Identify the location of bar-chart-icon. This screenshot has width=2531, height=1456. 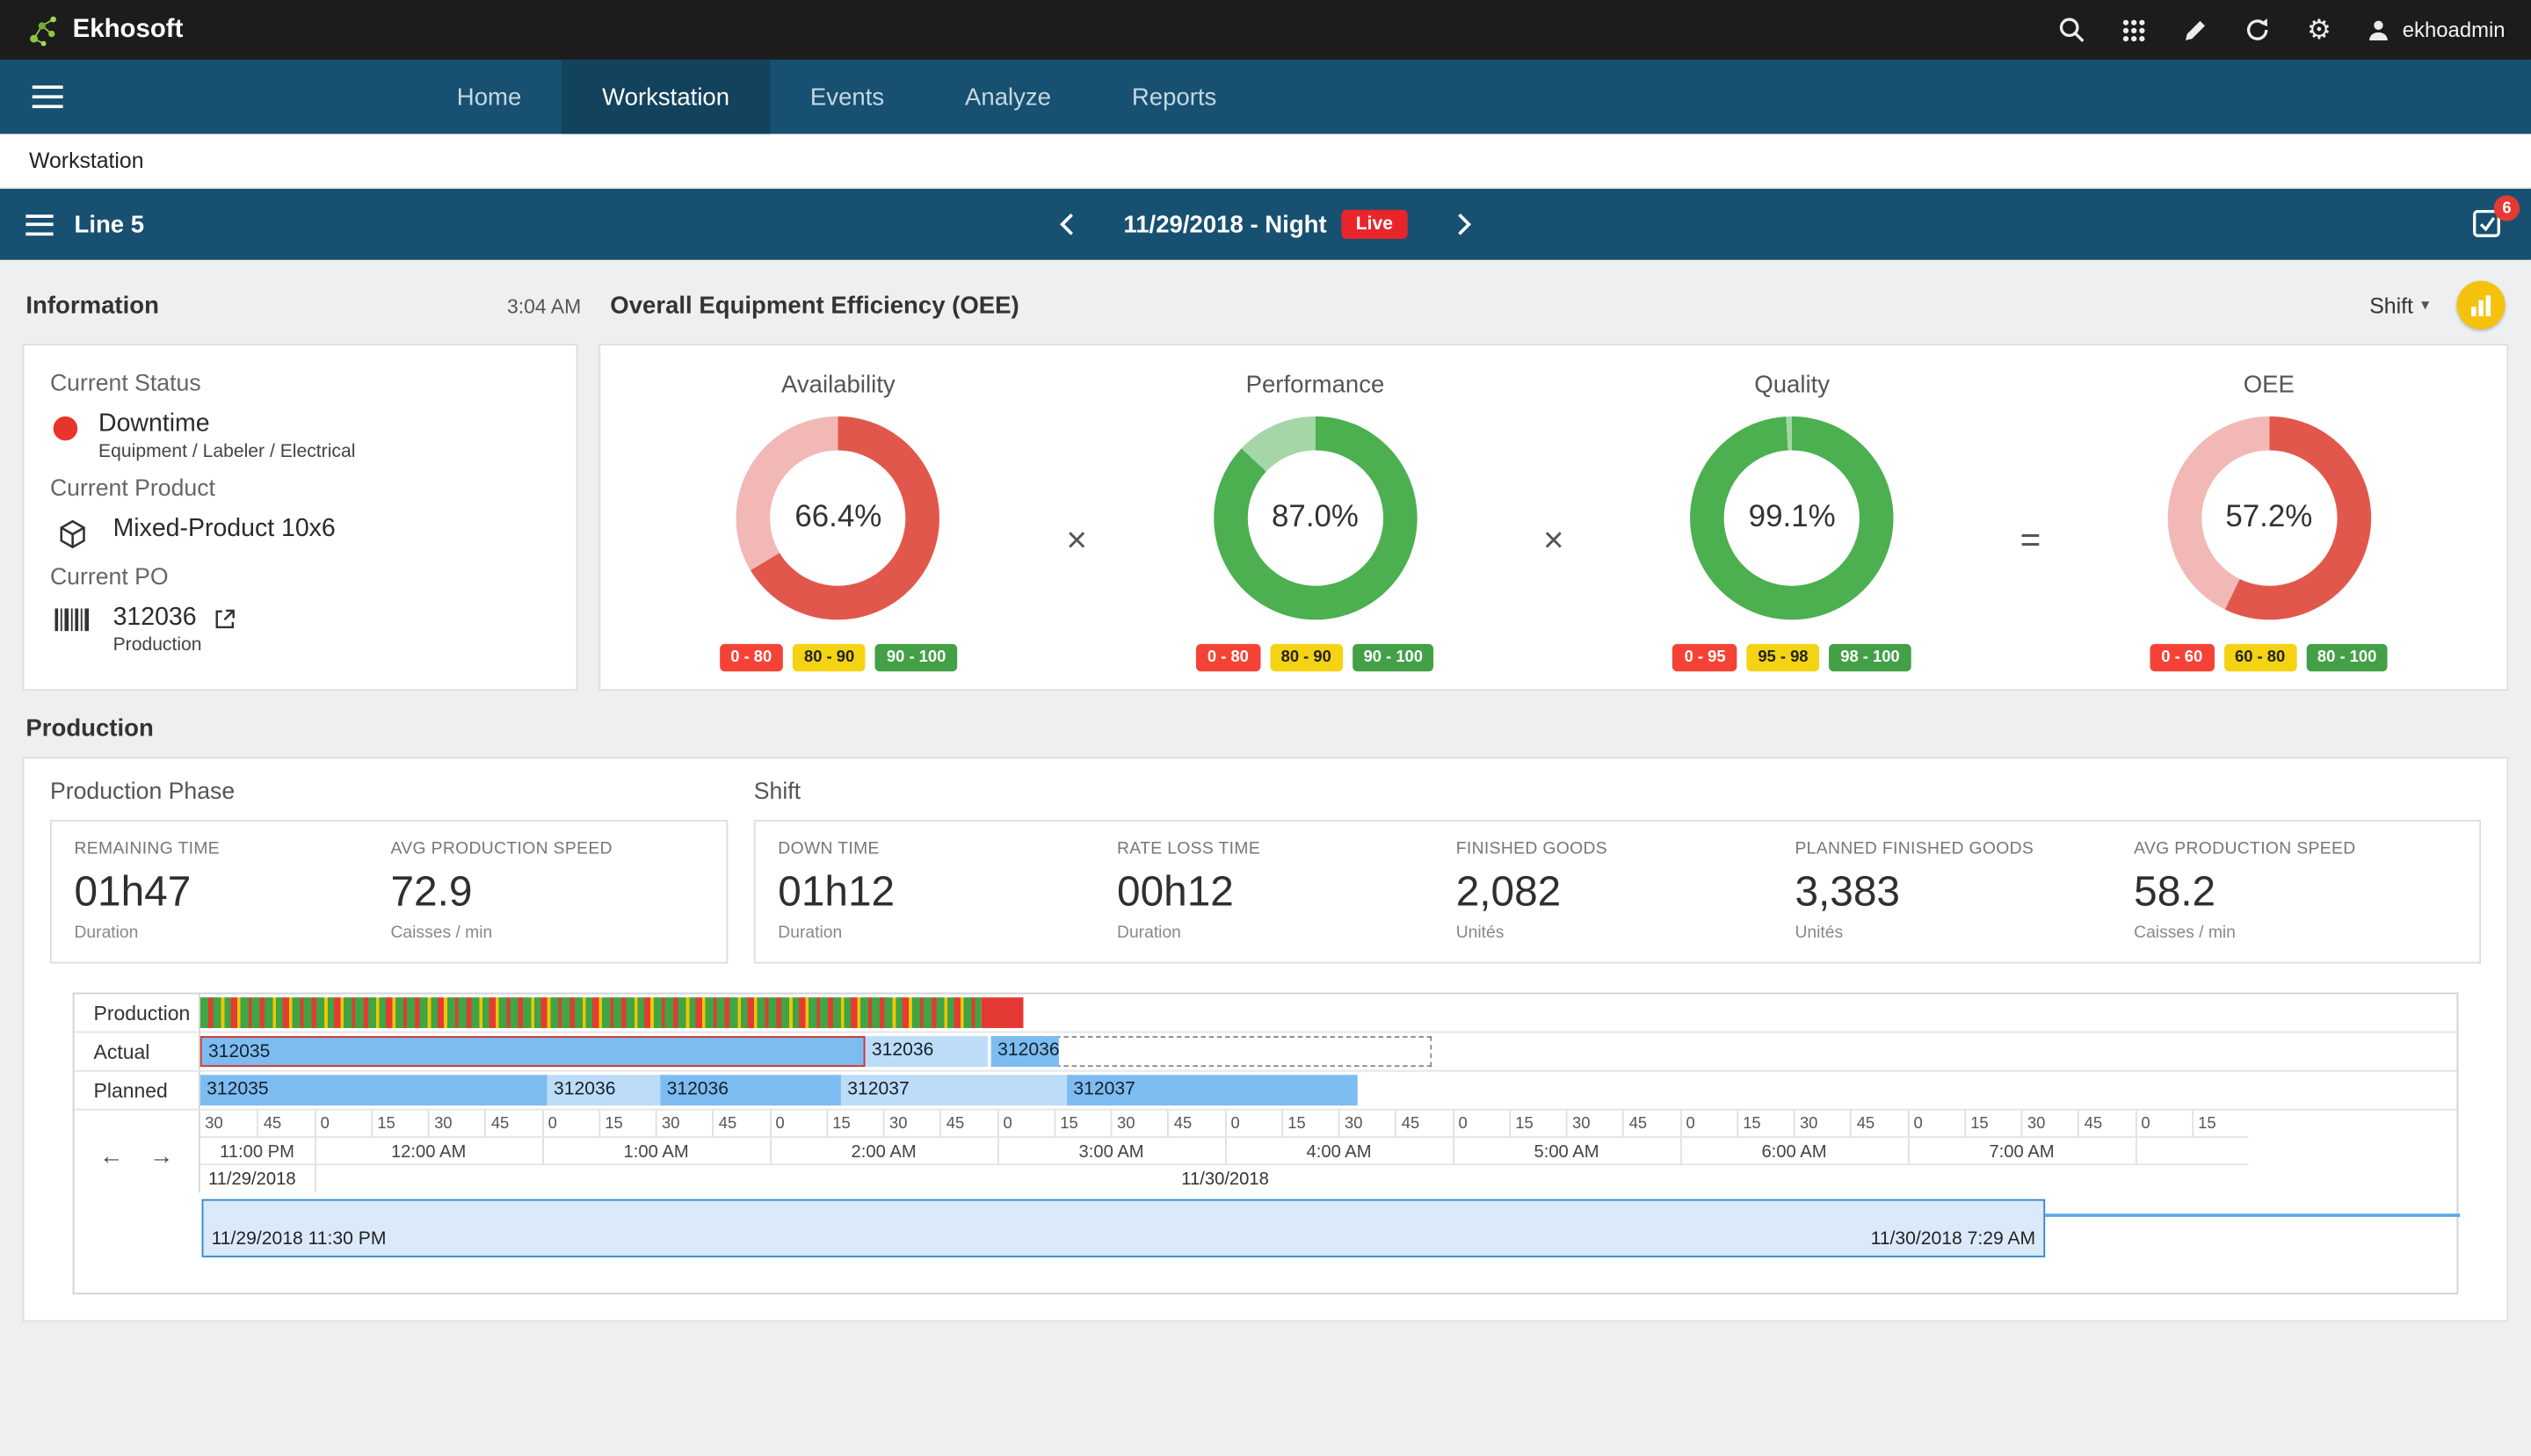
(2481, 305).